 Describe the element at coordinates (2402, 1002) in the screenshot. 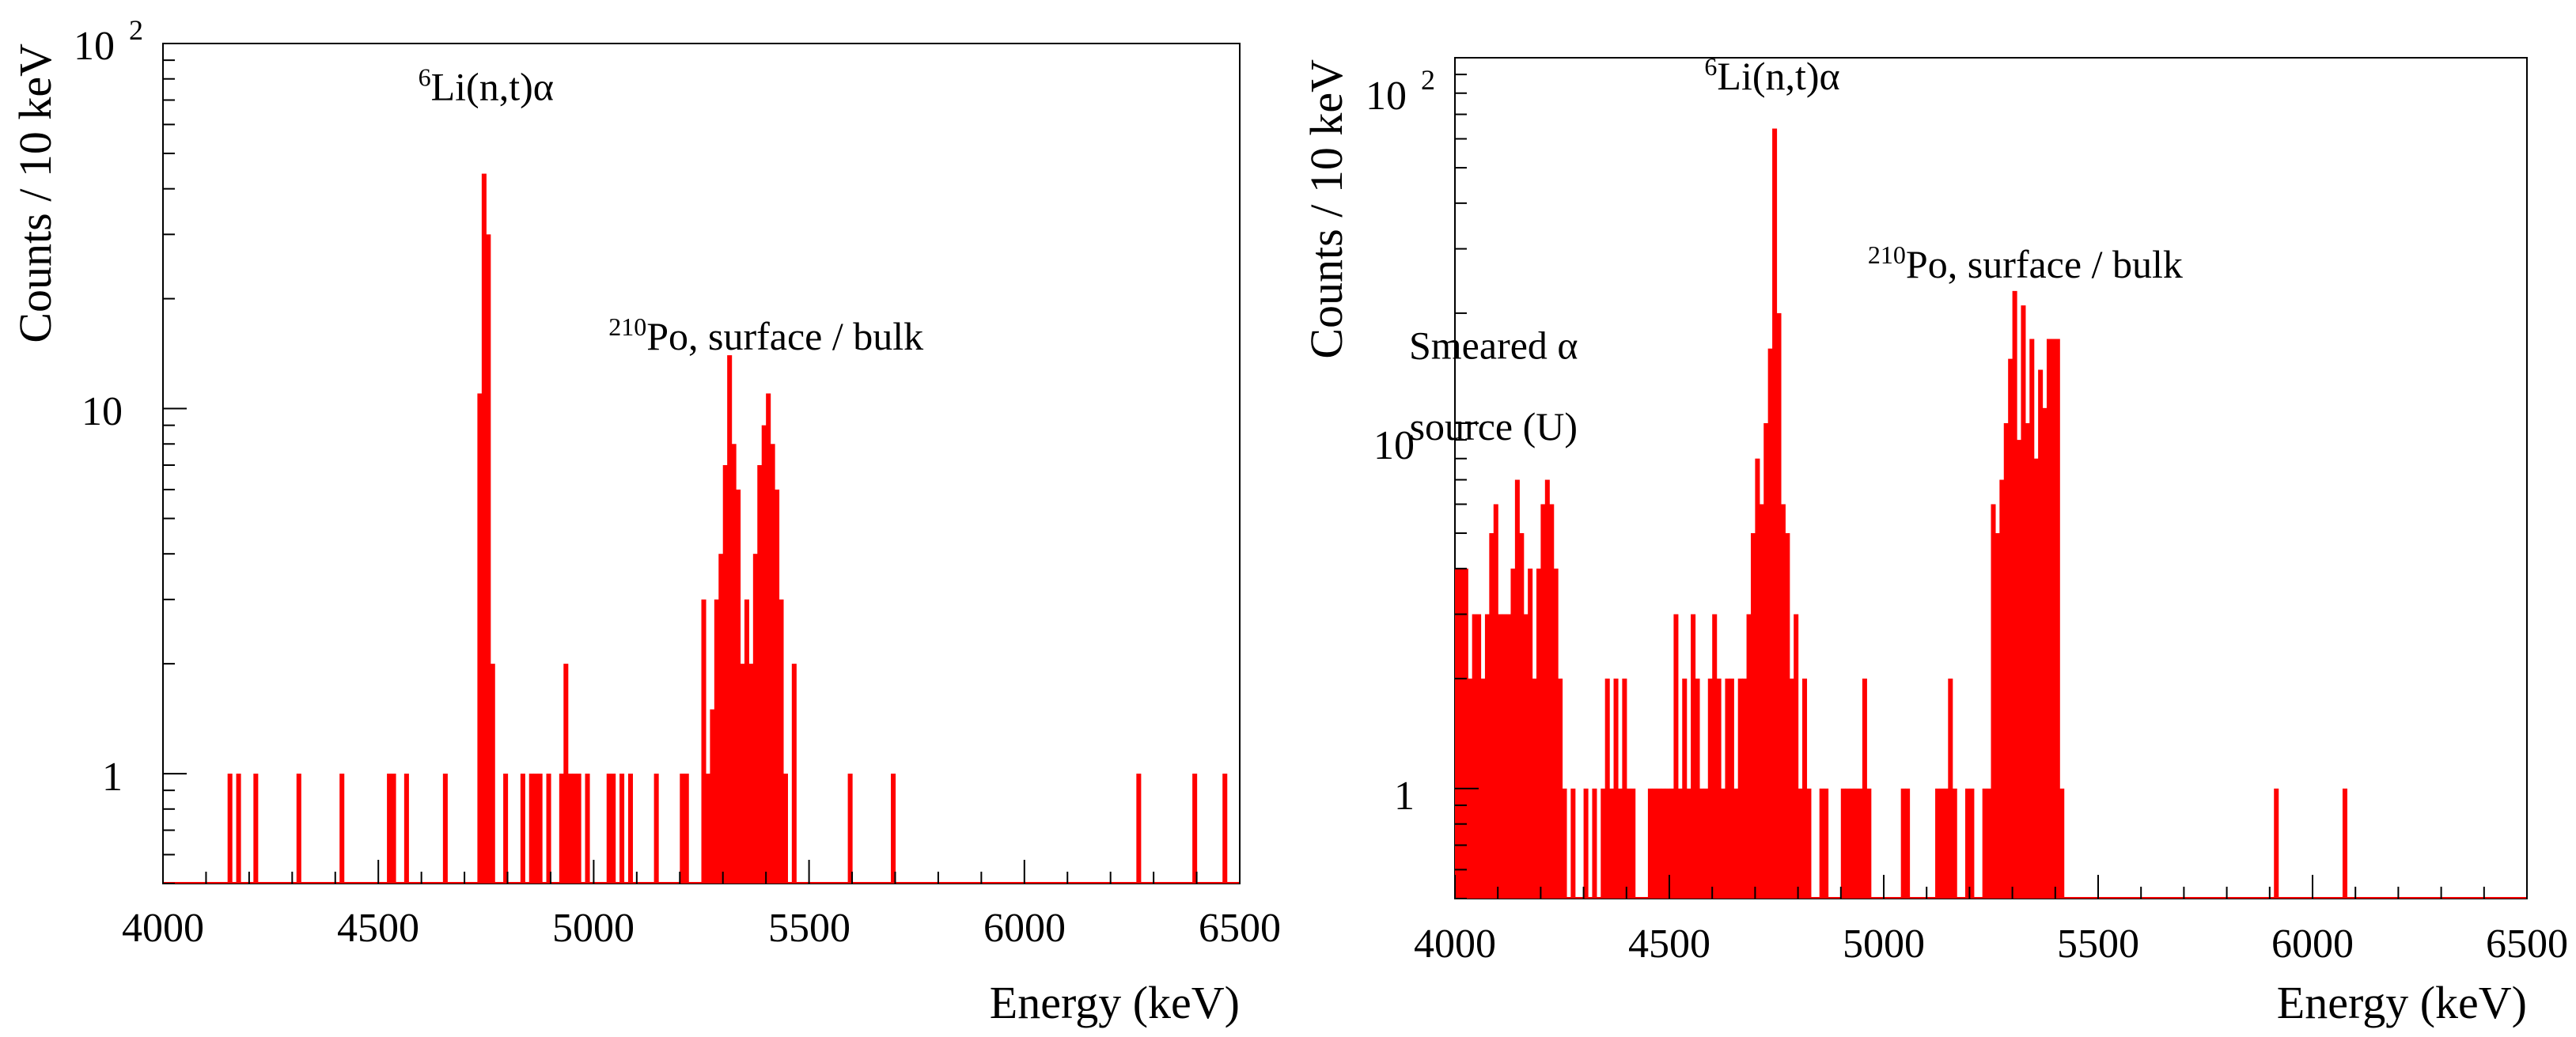

I see `x-axis-label: Energy (keV)` at that location.